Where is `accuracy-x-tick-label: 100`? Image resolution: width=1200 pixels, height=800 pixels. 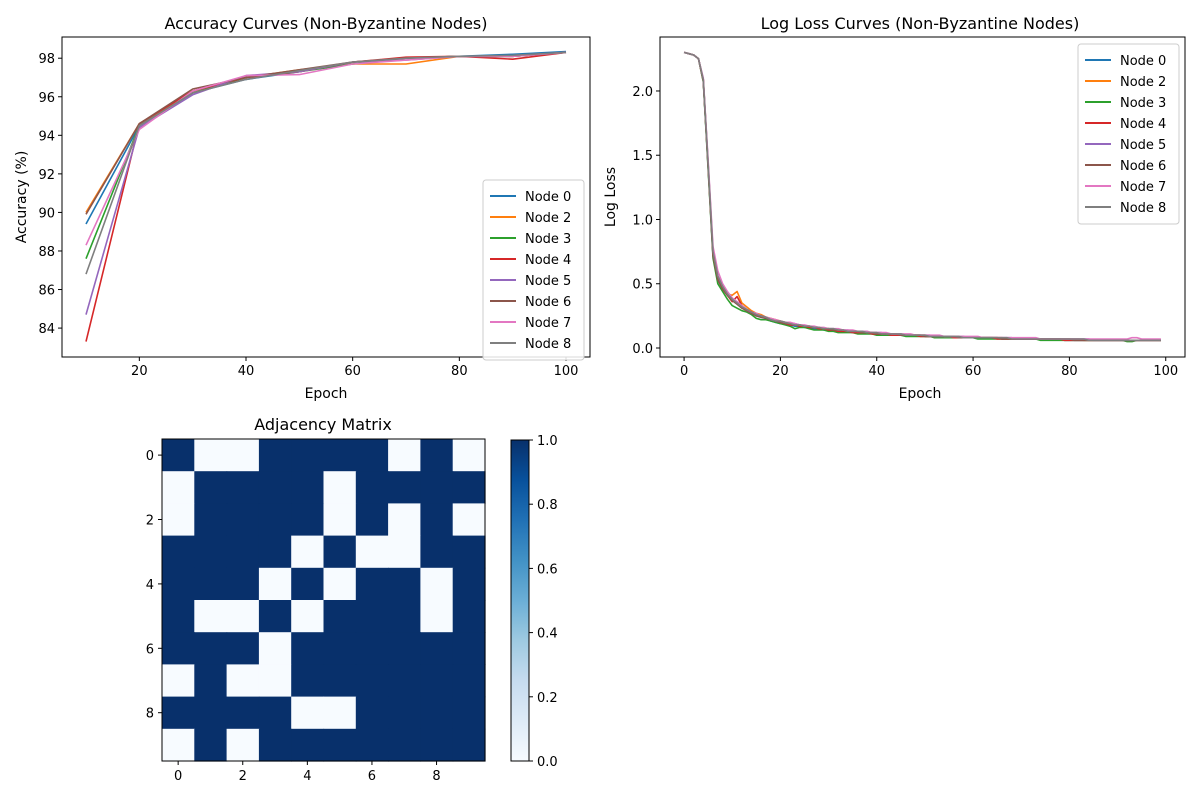 accuracy-x-tick-label: 100 is located at coordinates (566, 371).